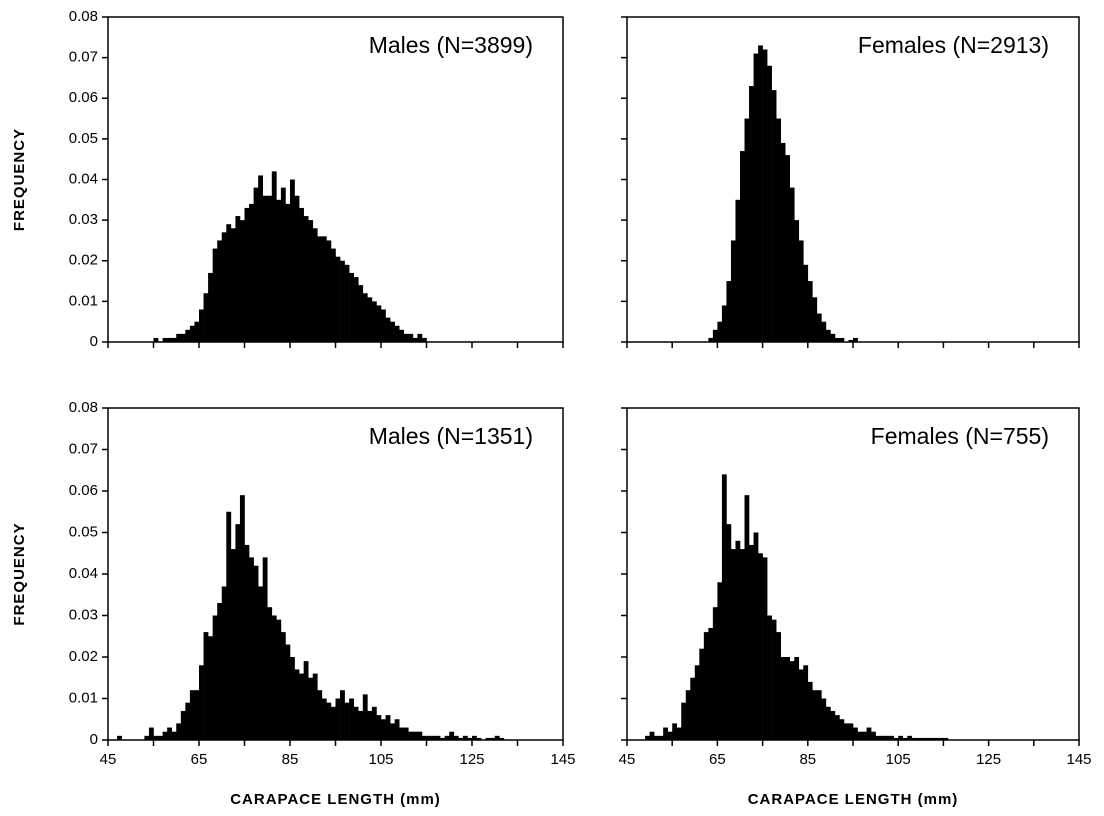 This screenshot has height=816, width=1104. What do you see at coordinates (290, 759) in the screenshot?
I see `x-tick-label: 85` at bounding box center [290, 759].